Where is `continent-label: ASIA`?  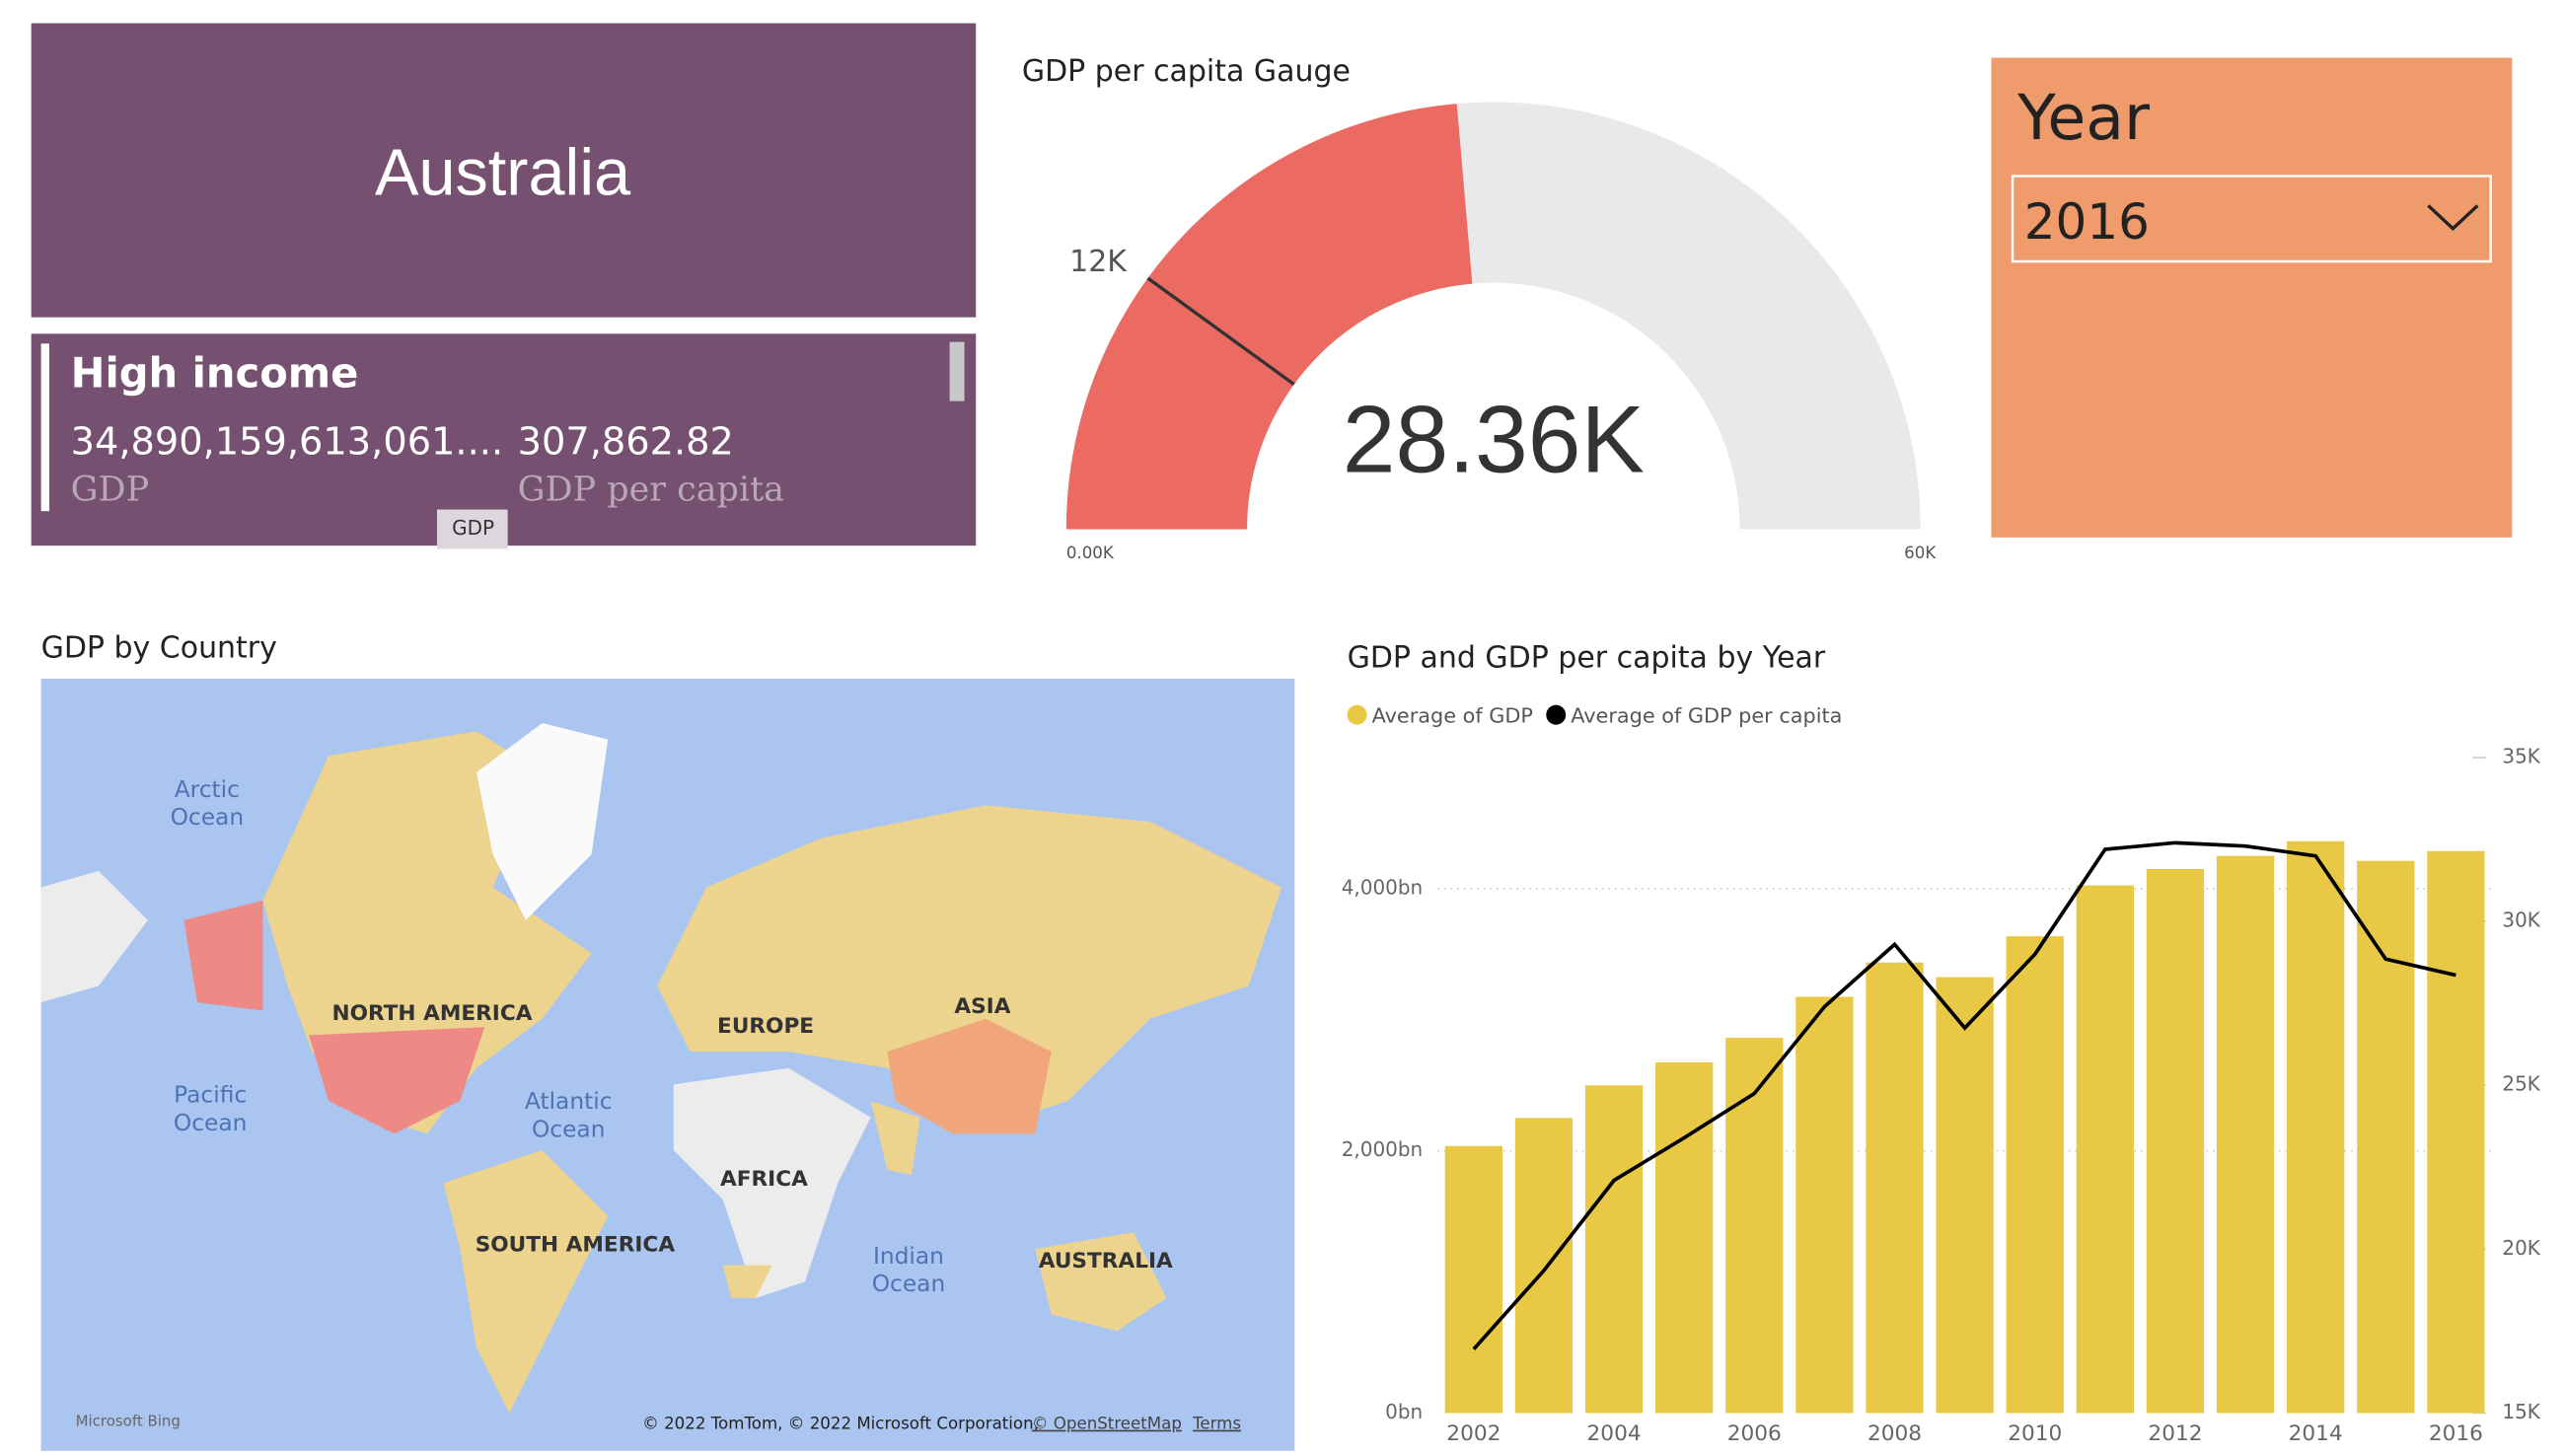 continent-label: ASIA is located at coordinates (982, 1006).